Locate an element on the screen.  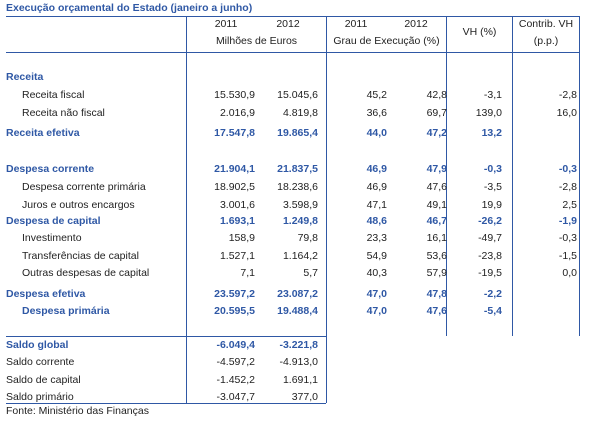
table-cell: 23.087,2 is located at coordinates (297, 294).